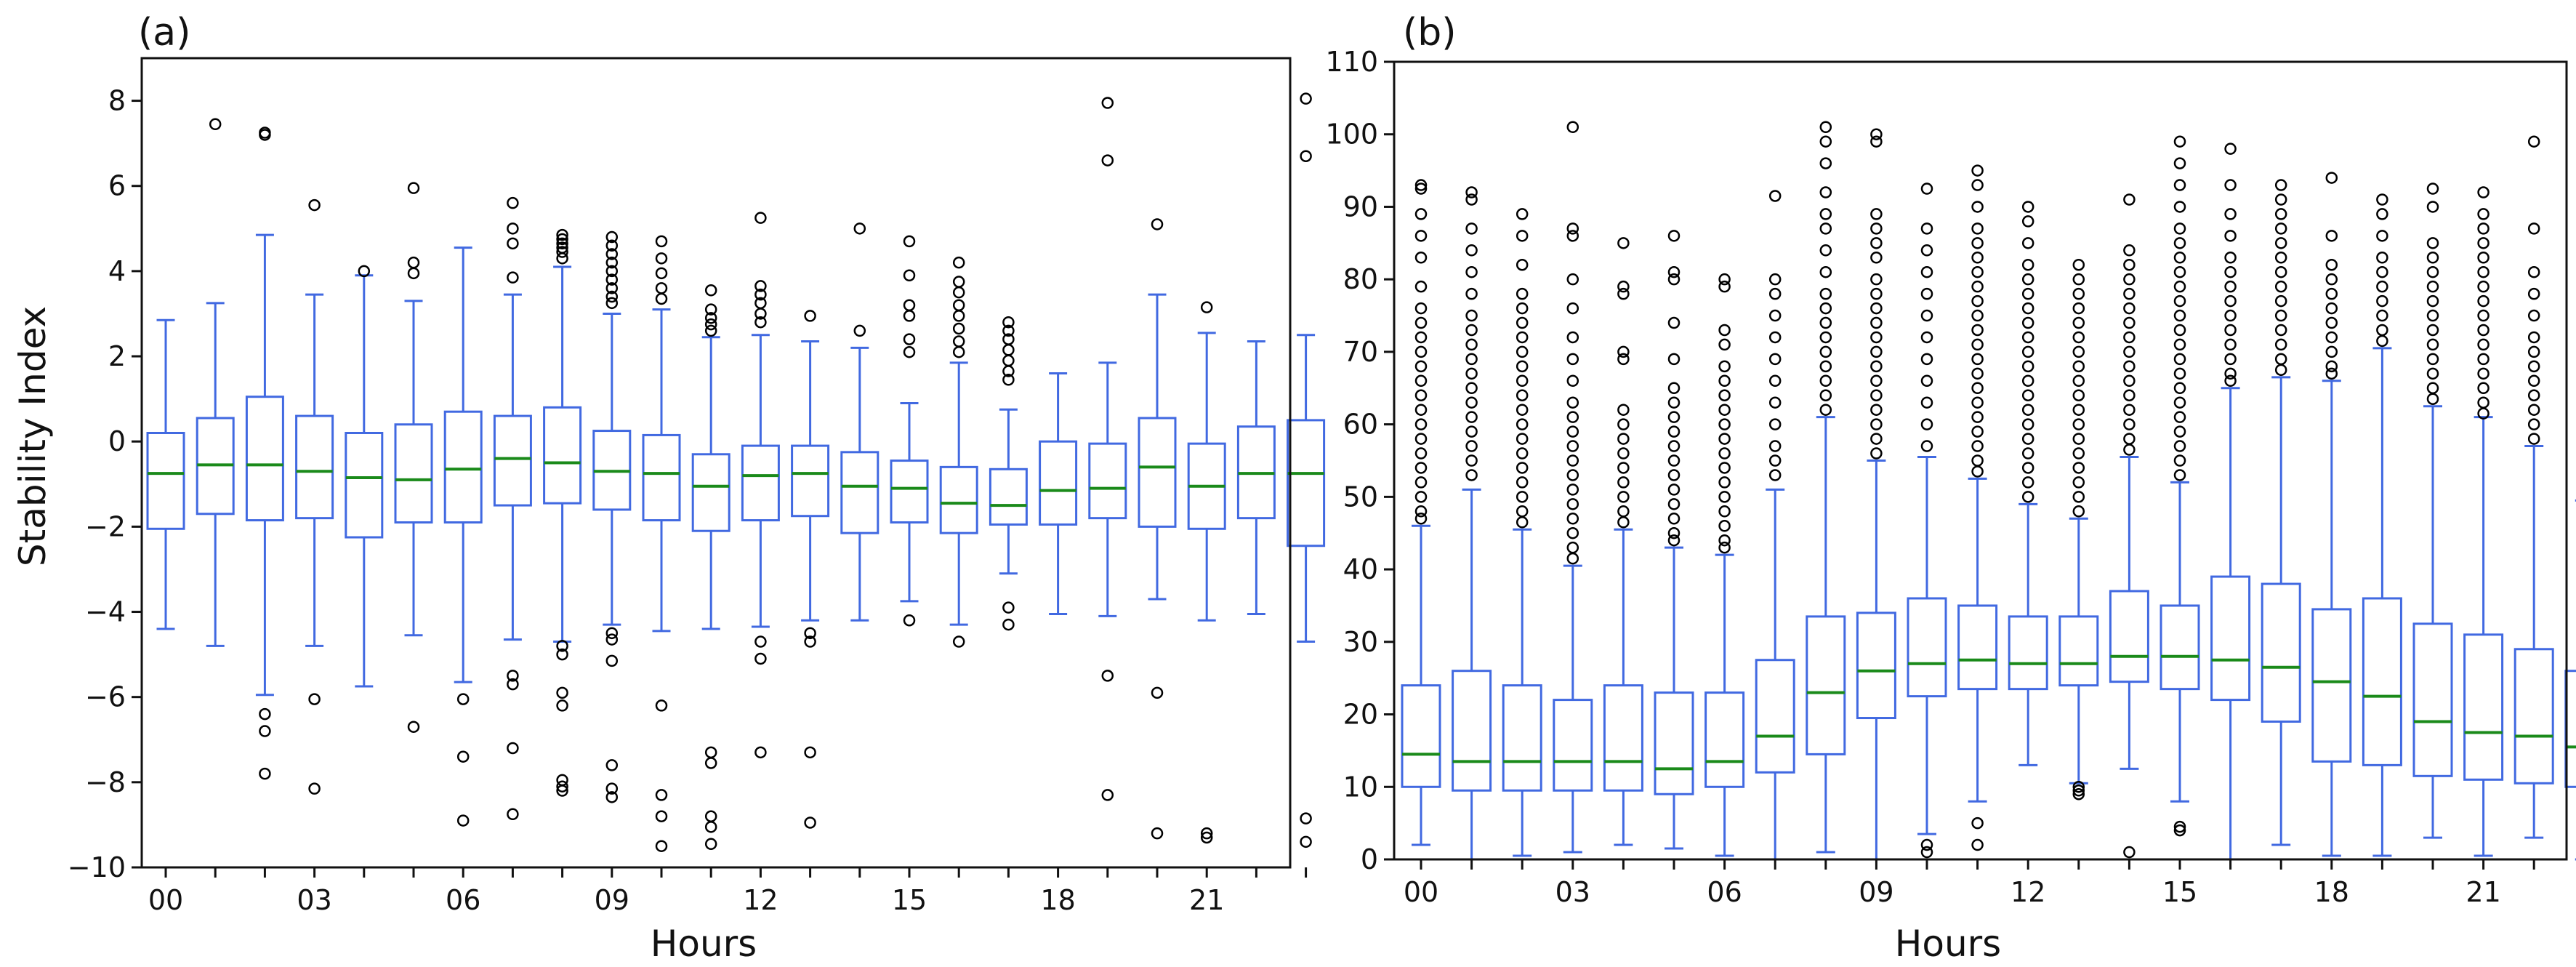 The height and width of the screenshot is (967, 2576). What do you see at coordinates (1572, 892) in the screenshot?
I see `panel-b-xtick-label: 03` at bounding box center [1572, 892].